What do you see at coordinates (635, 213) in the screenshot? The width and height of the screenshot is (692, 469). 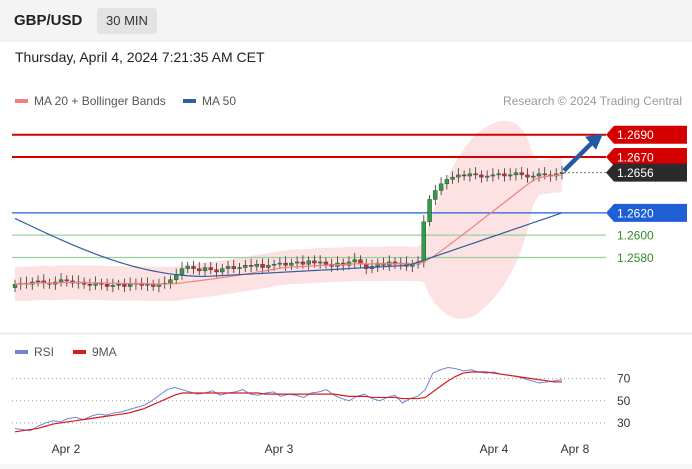 I see `price-level-label: 1.2620` at bounding box center [635, 213].